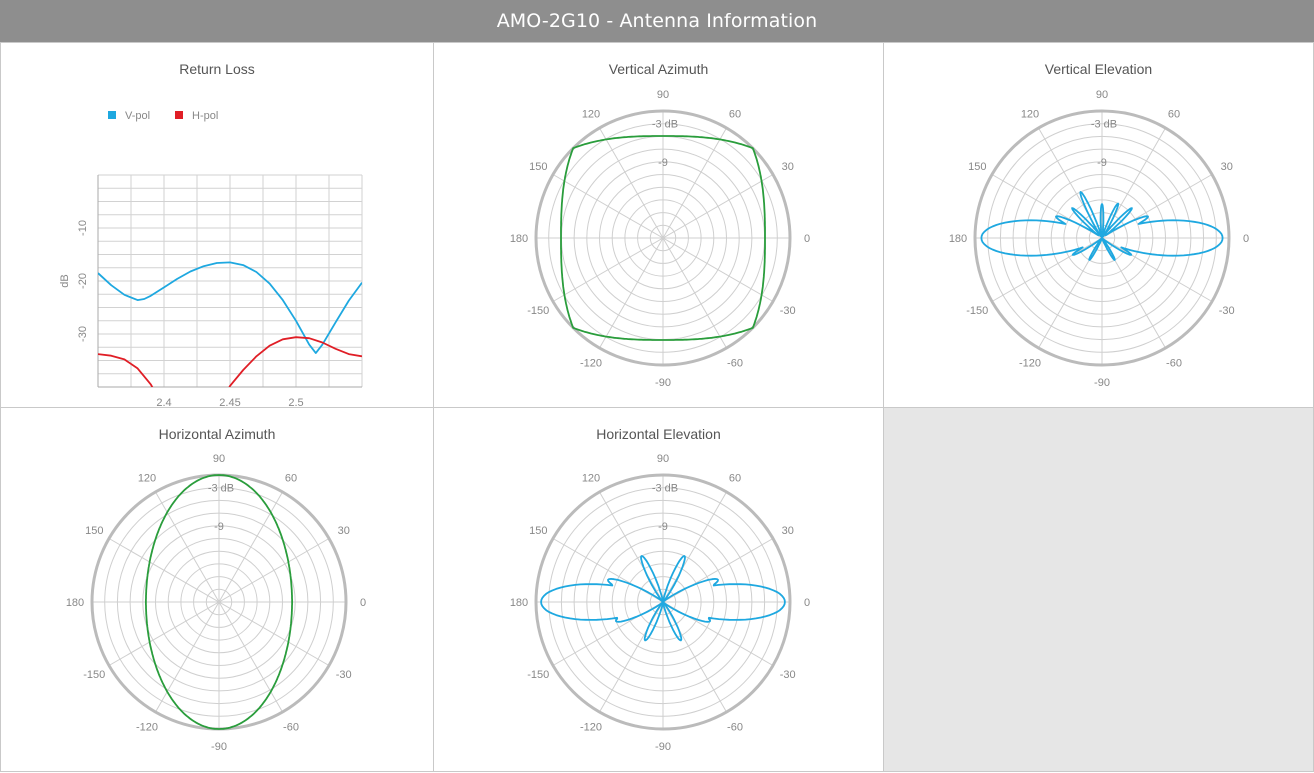 Image resolution: width=1314 pixels, height=773 pixels. What do you see at coordinates (1098, 69) in the screenshot?
I see `vertical-elevation-title: Vertical Elevation` at bounding box center [1098, 69].